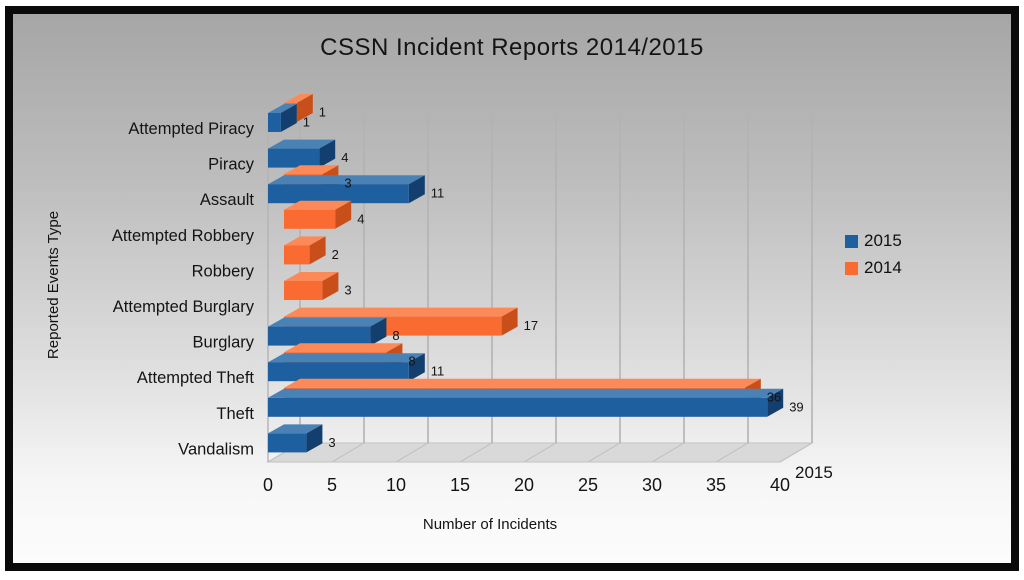 The width and height of the screenshot is (1024, 580). What do you see at coordinates (53, 285) in the screenshot?
I see `y-axis-title: Reported Events Type` at bounding box center [53, 285].